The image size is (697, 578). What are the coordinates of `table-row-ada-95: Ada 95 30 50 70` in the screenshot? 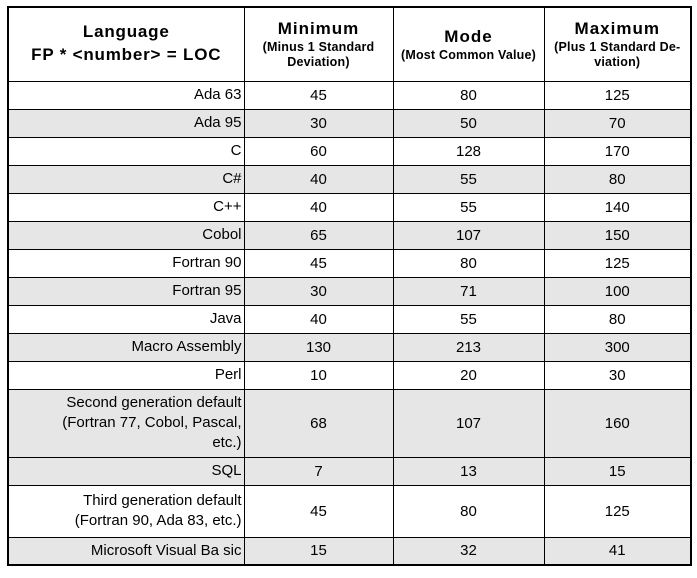 It's located at (349, 123).